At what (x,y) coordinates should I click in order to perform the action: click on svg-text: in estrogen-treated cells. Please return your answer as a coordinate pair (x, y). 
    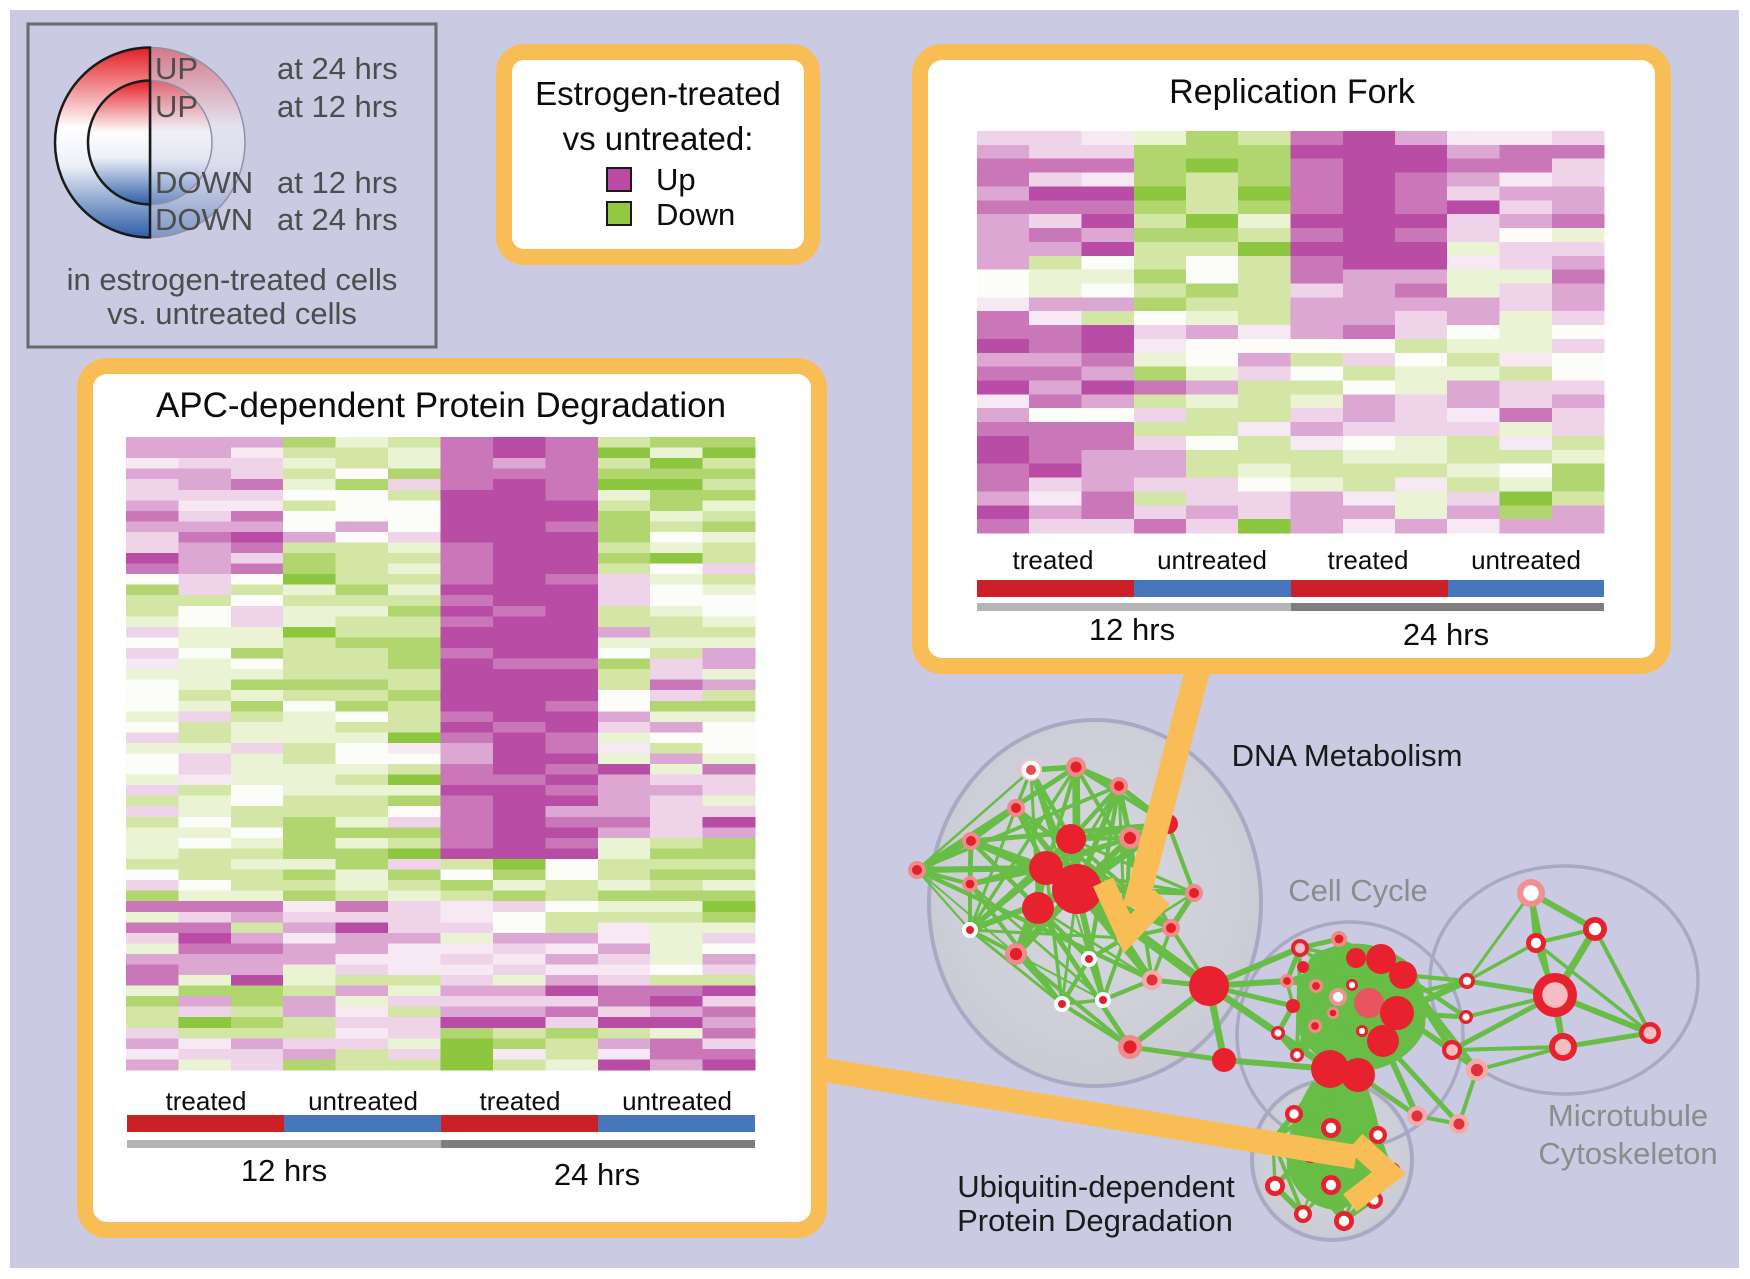
    Looking at the image, I should click on (232, 279).